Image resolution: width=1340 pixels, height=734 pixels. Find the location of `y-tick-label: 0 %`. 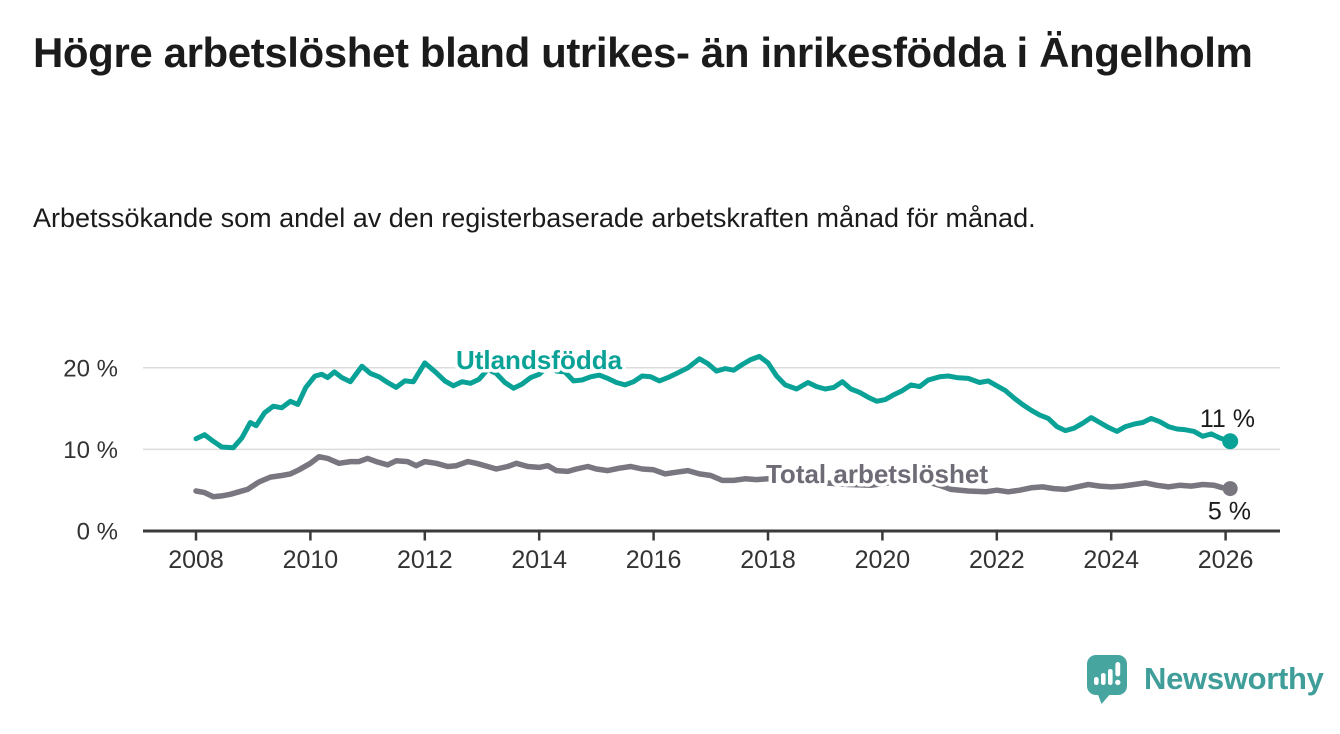

y-tick-label: 0 % is located at coordinates (97, 532).